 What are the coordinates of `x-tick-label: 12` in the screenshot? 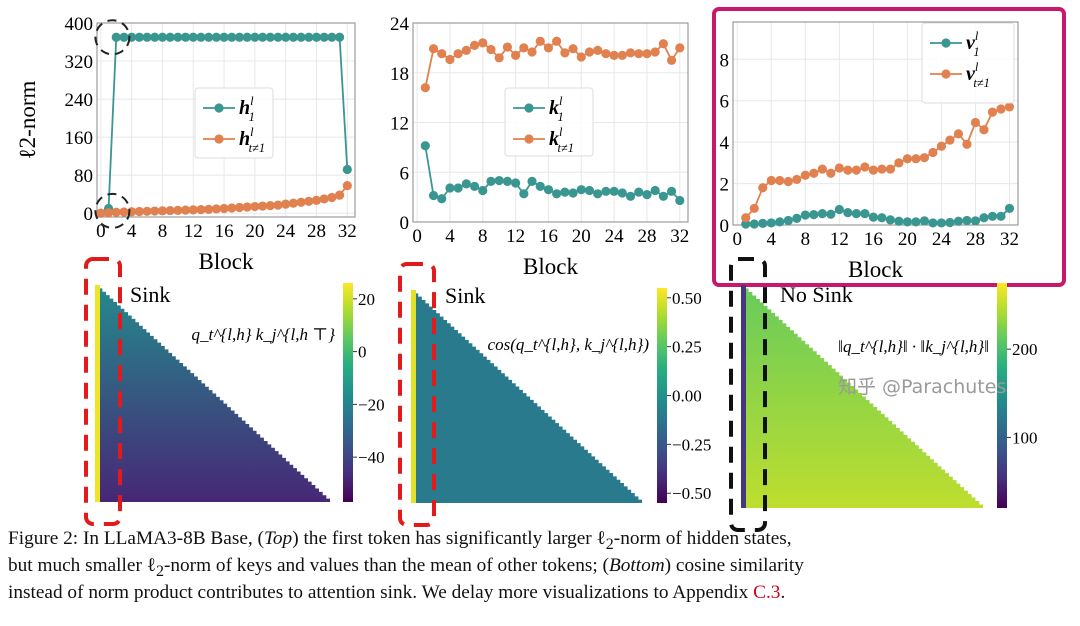 It's located at (515, 236).